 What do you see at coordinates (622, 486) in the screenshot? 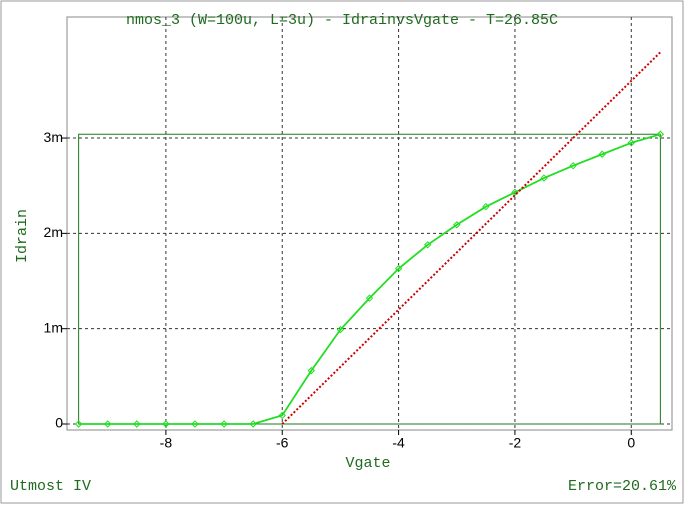
I see `footer-right: Error=20.61%` at bounding box center [622, 486].